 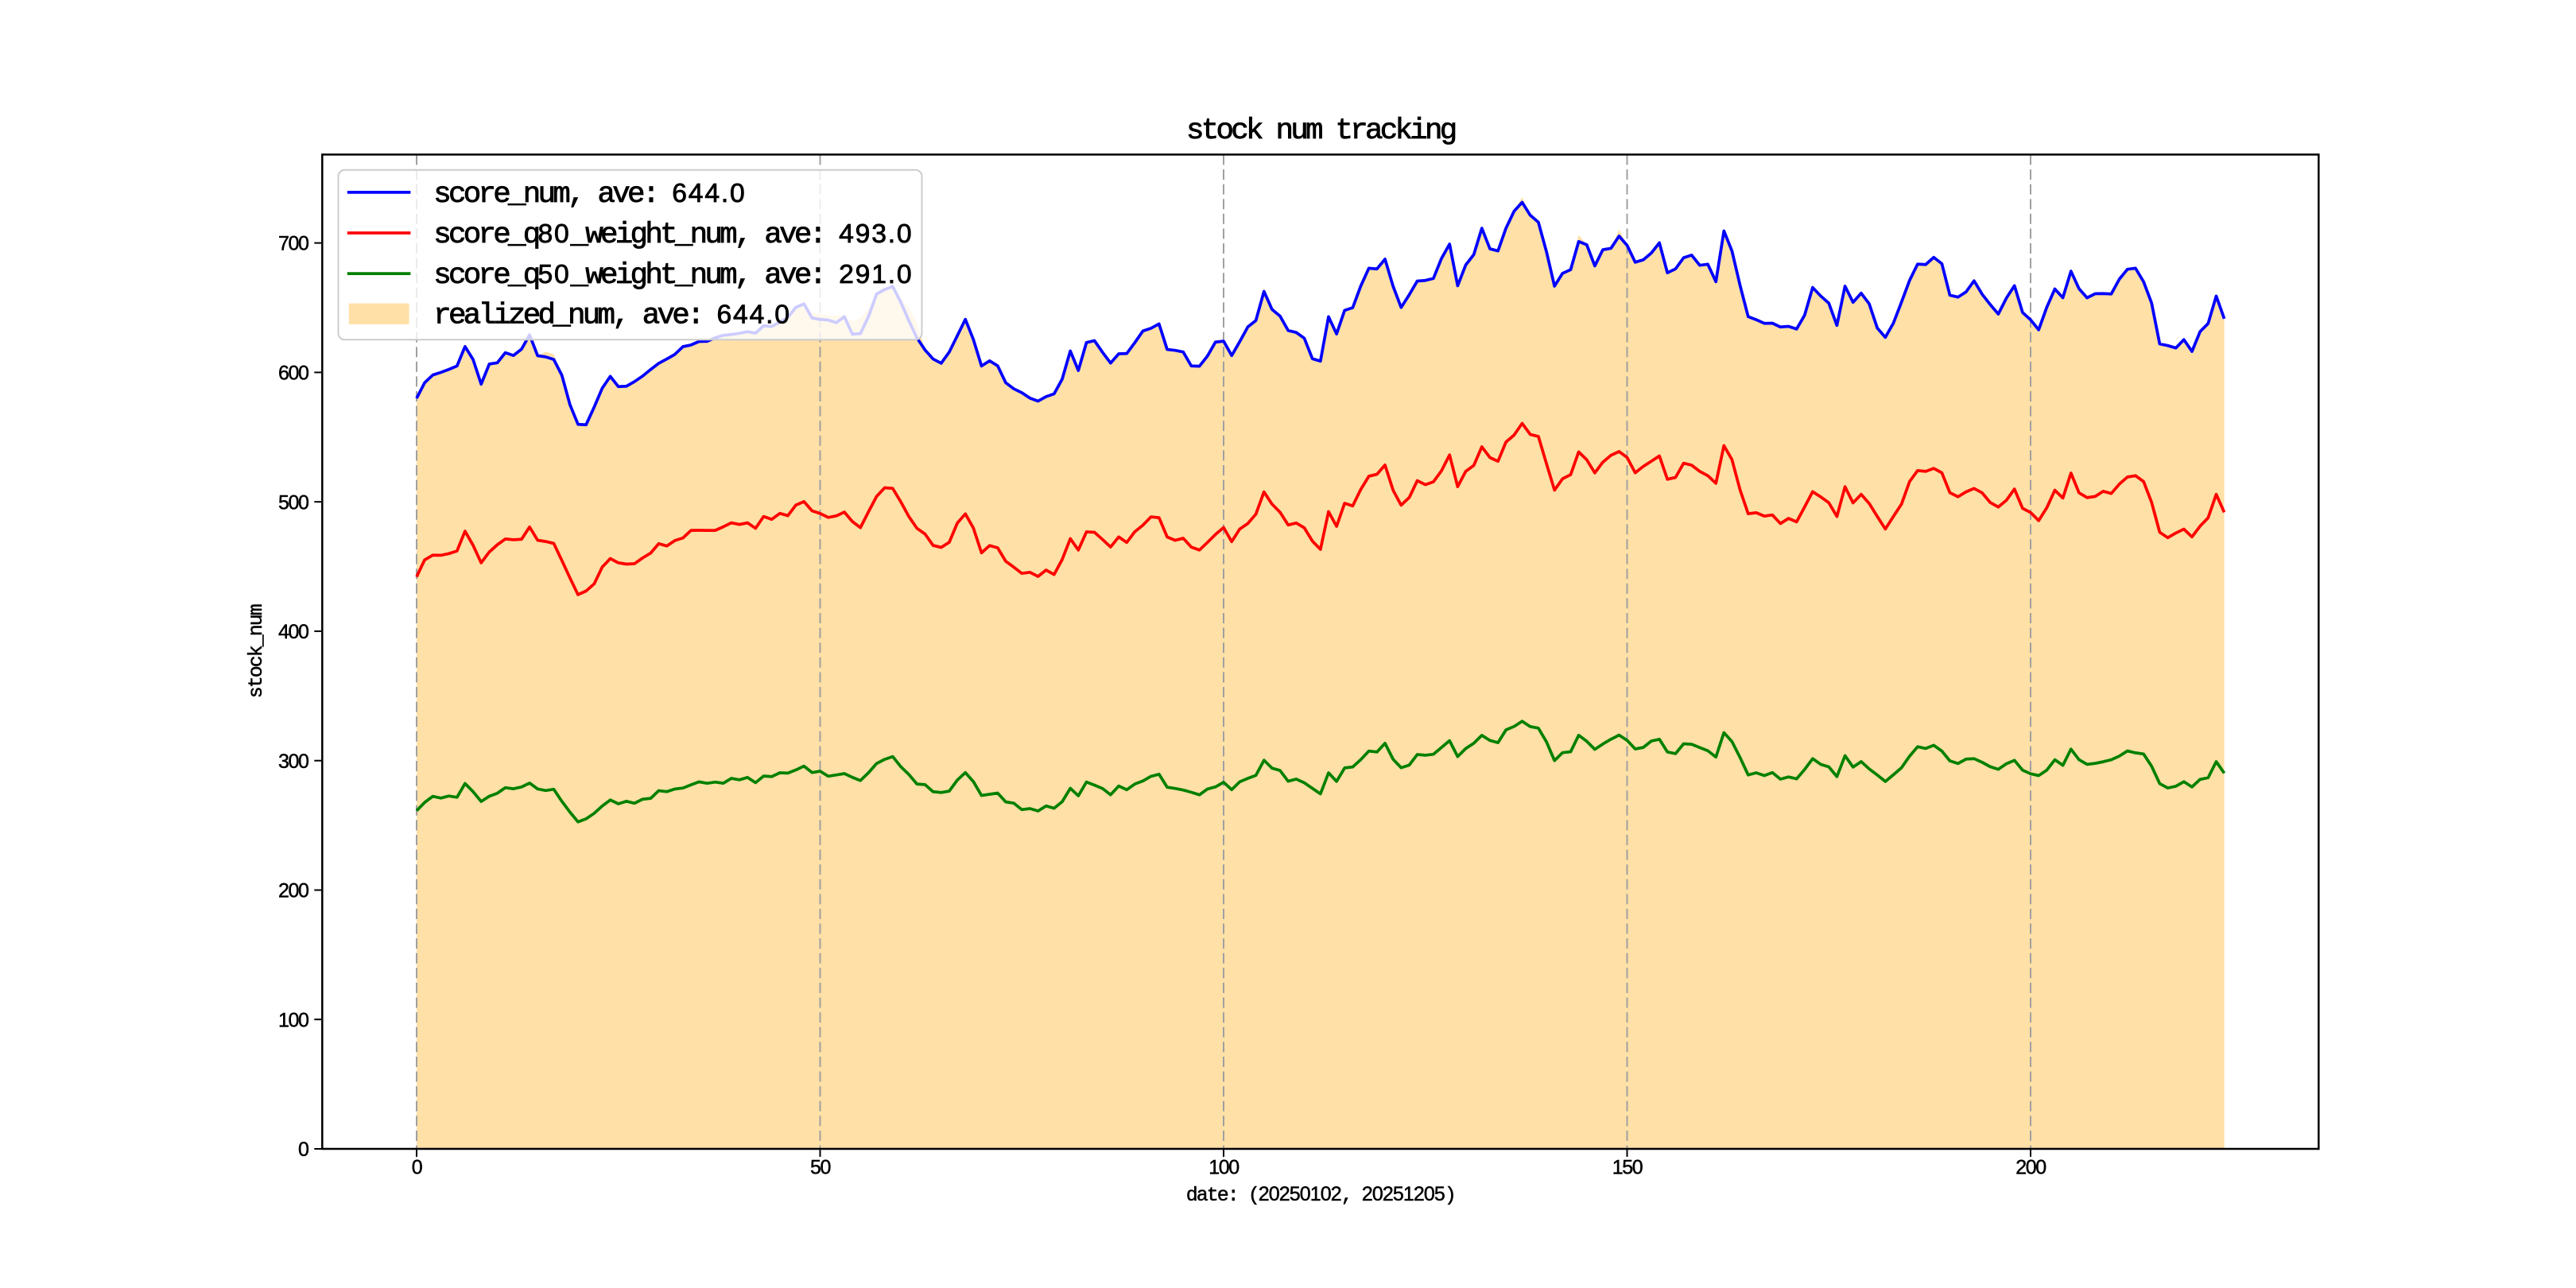 What do you see at coordinates (673, 236) in the screenshot?
I see `svg-text:score_q80_weight_num, ave: 493: score_q80_weight_num, ave: 493.0` at bounding box center [673, 236].